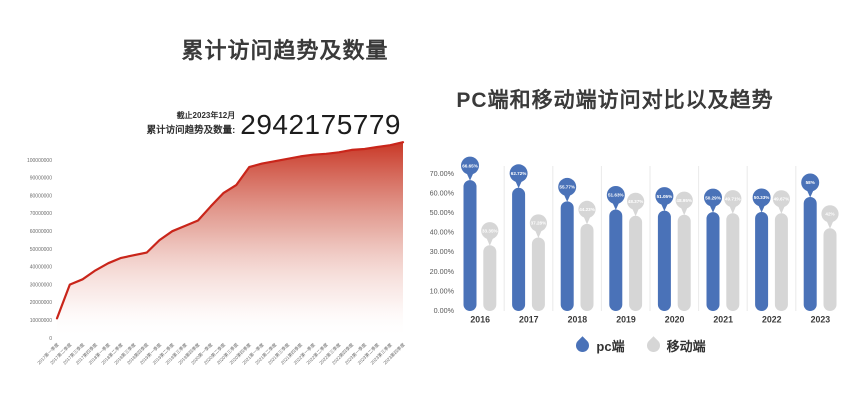 Image resolution: width=852 pixels, height=411 pixels. Describe the element at coordinates (641, 345) in the screenshot. I see `comparison-chart-legend: pc端 移动端` at that location.